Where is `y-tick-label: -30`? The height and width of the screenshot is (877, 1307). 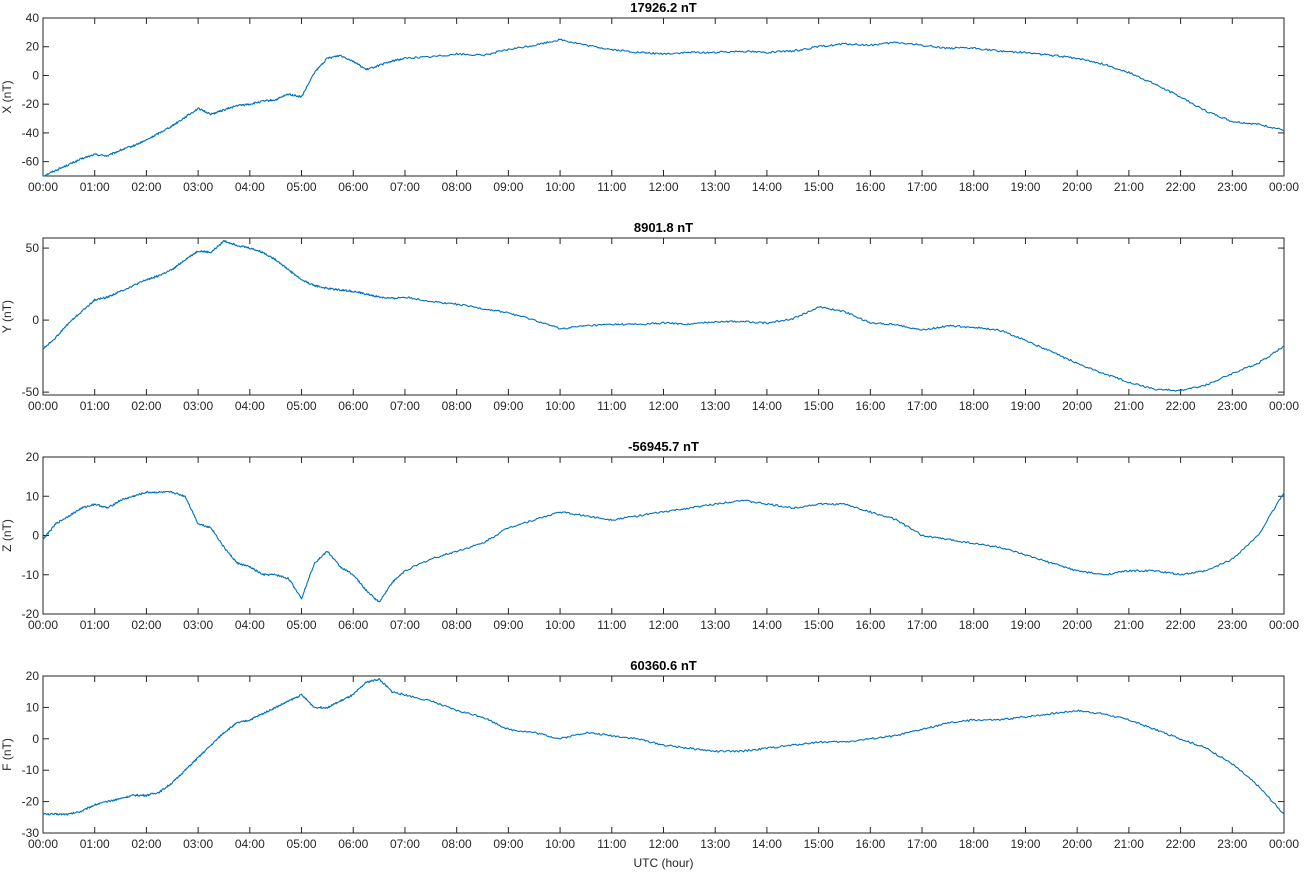
y-tick-label: -30 is located at coordinates (31, 833).